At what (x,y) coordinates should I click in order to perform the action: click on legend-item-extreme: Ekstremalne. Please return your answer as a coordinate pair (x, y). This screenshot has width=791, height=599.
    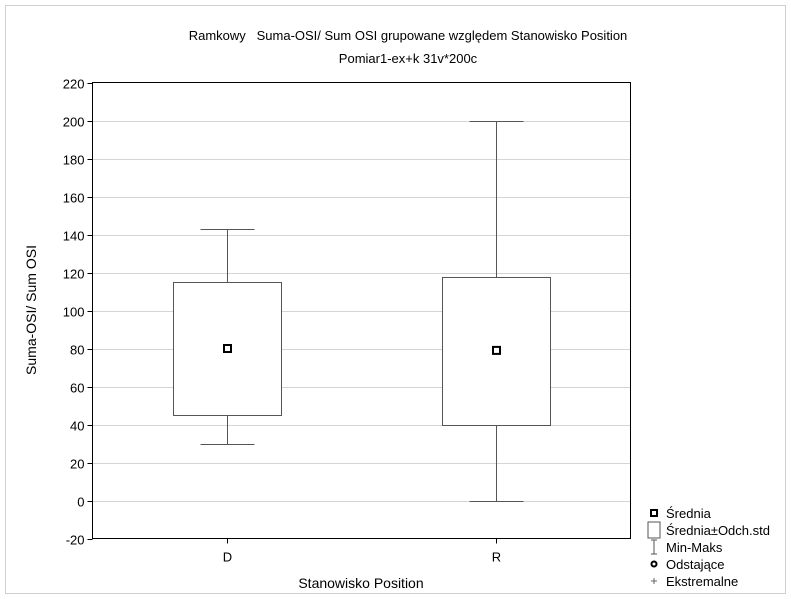
    Looking at the image, I should click on (694, 581).